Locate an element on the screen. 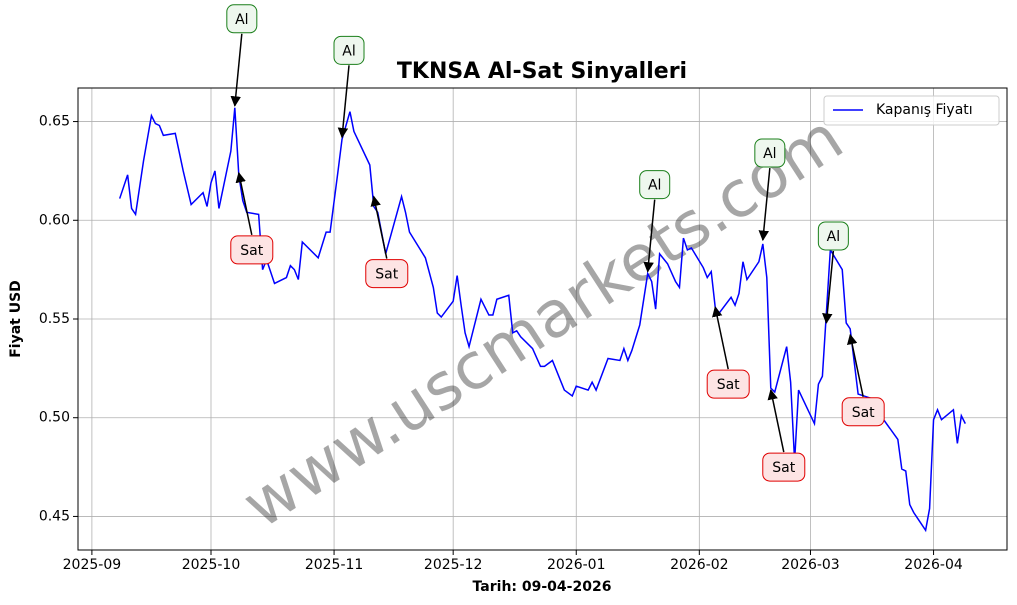 The image size is (1017, 605). y-tick-label: 0.55 is located at coordinates (54, 319).